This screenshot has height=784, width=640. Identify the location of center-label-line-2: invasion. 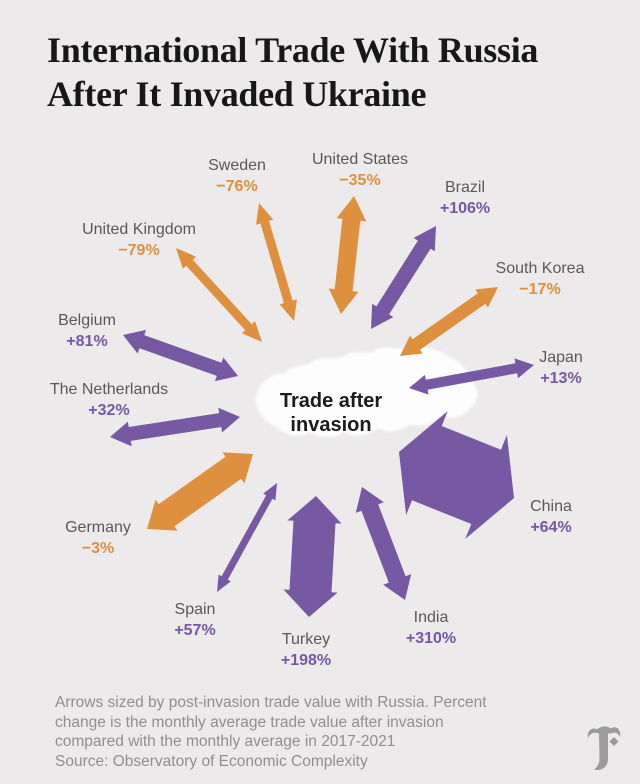
(331, 425).